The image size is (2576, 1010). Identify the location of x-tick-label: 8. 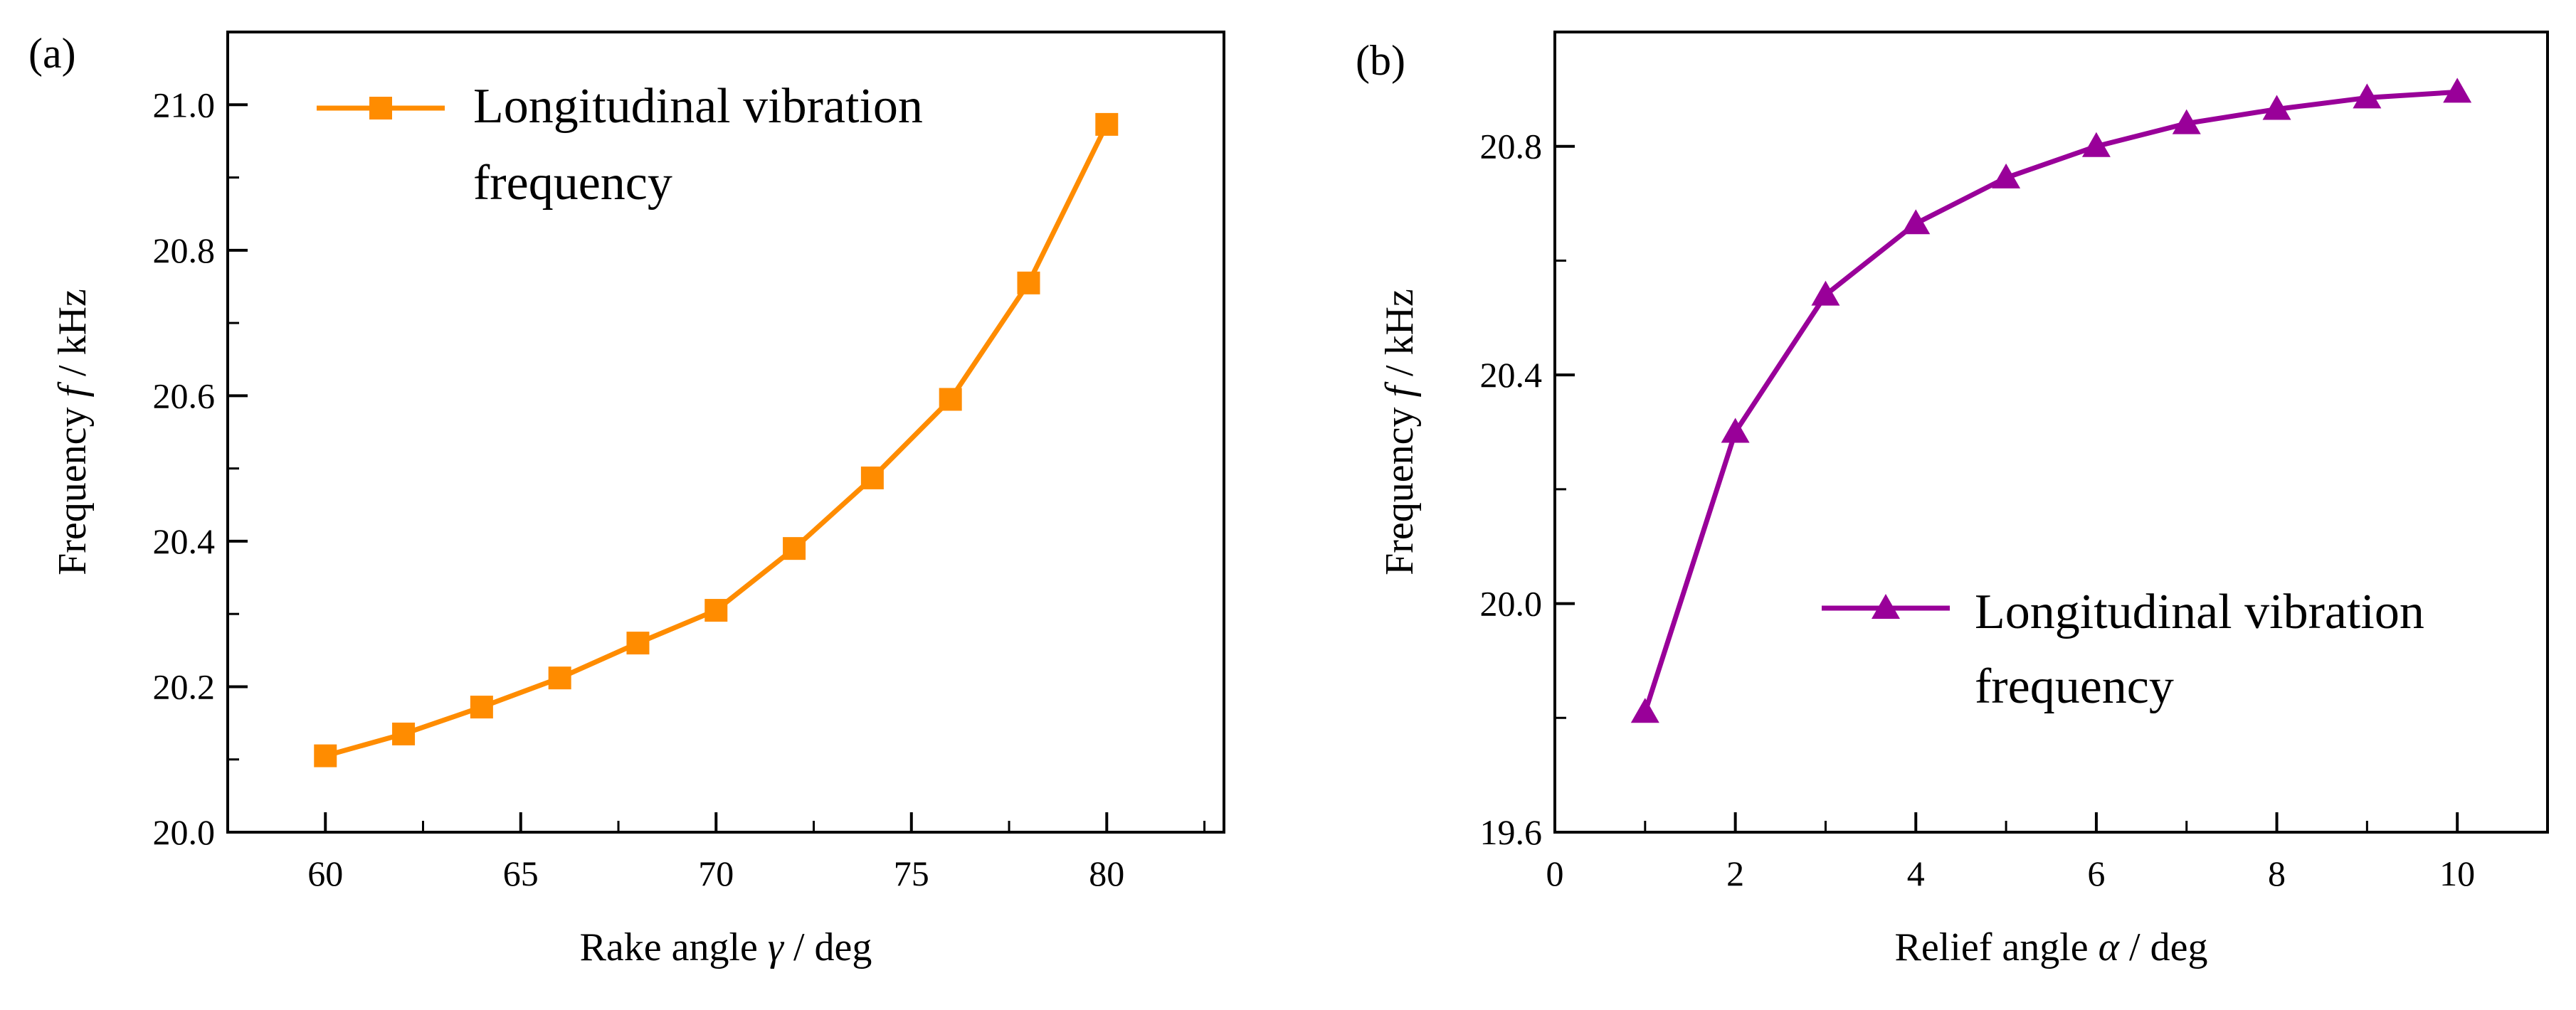
(2277, 874).